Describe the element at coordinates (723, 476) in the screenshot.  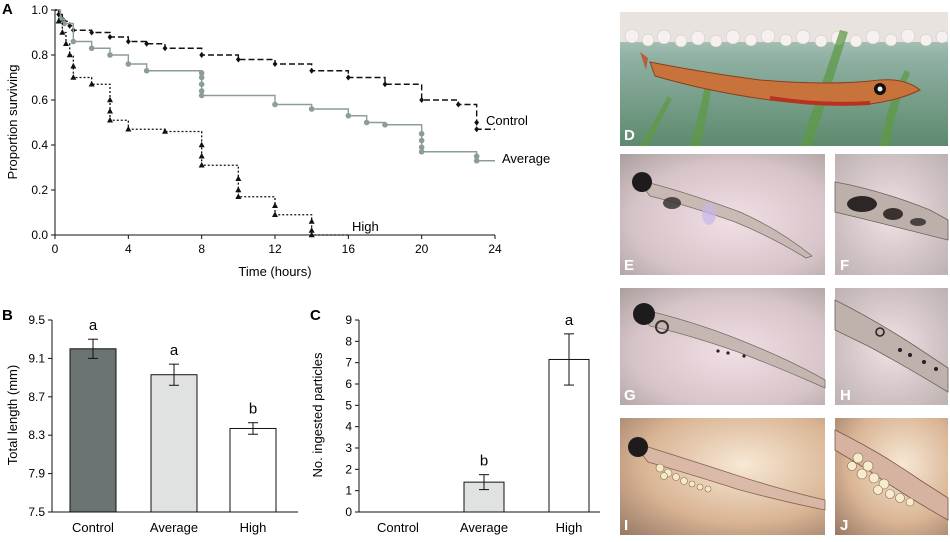
I see `photo-i: I` at that location.